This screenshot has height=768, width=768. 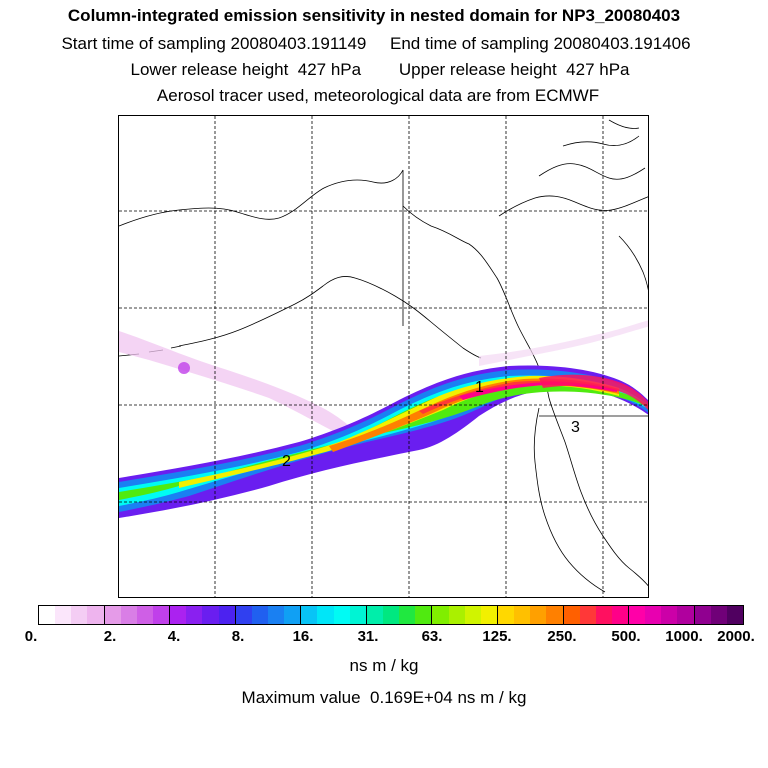 I want to click on colorbar-tick: 31., so click(x=368, y=636).